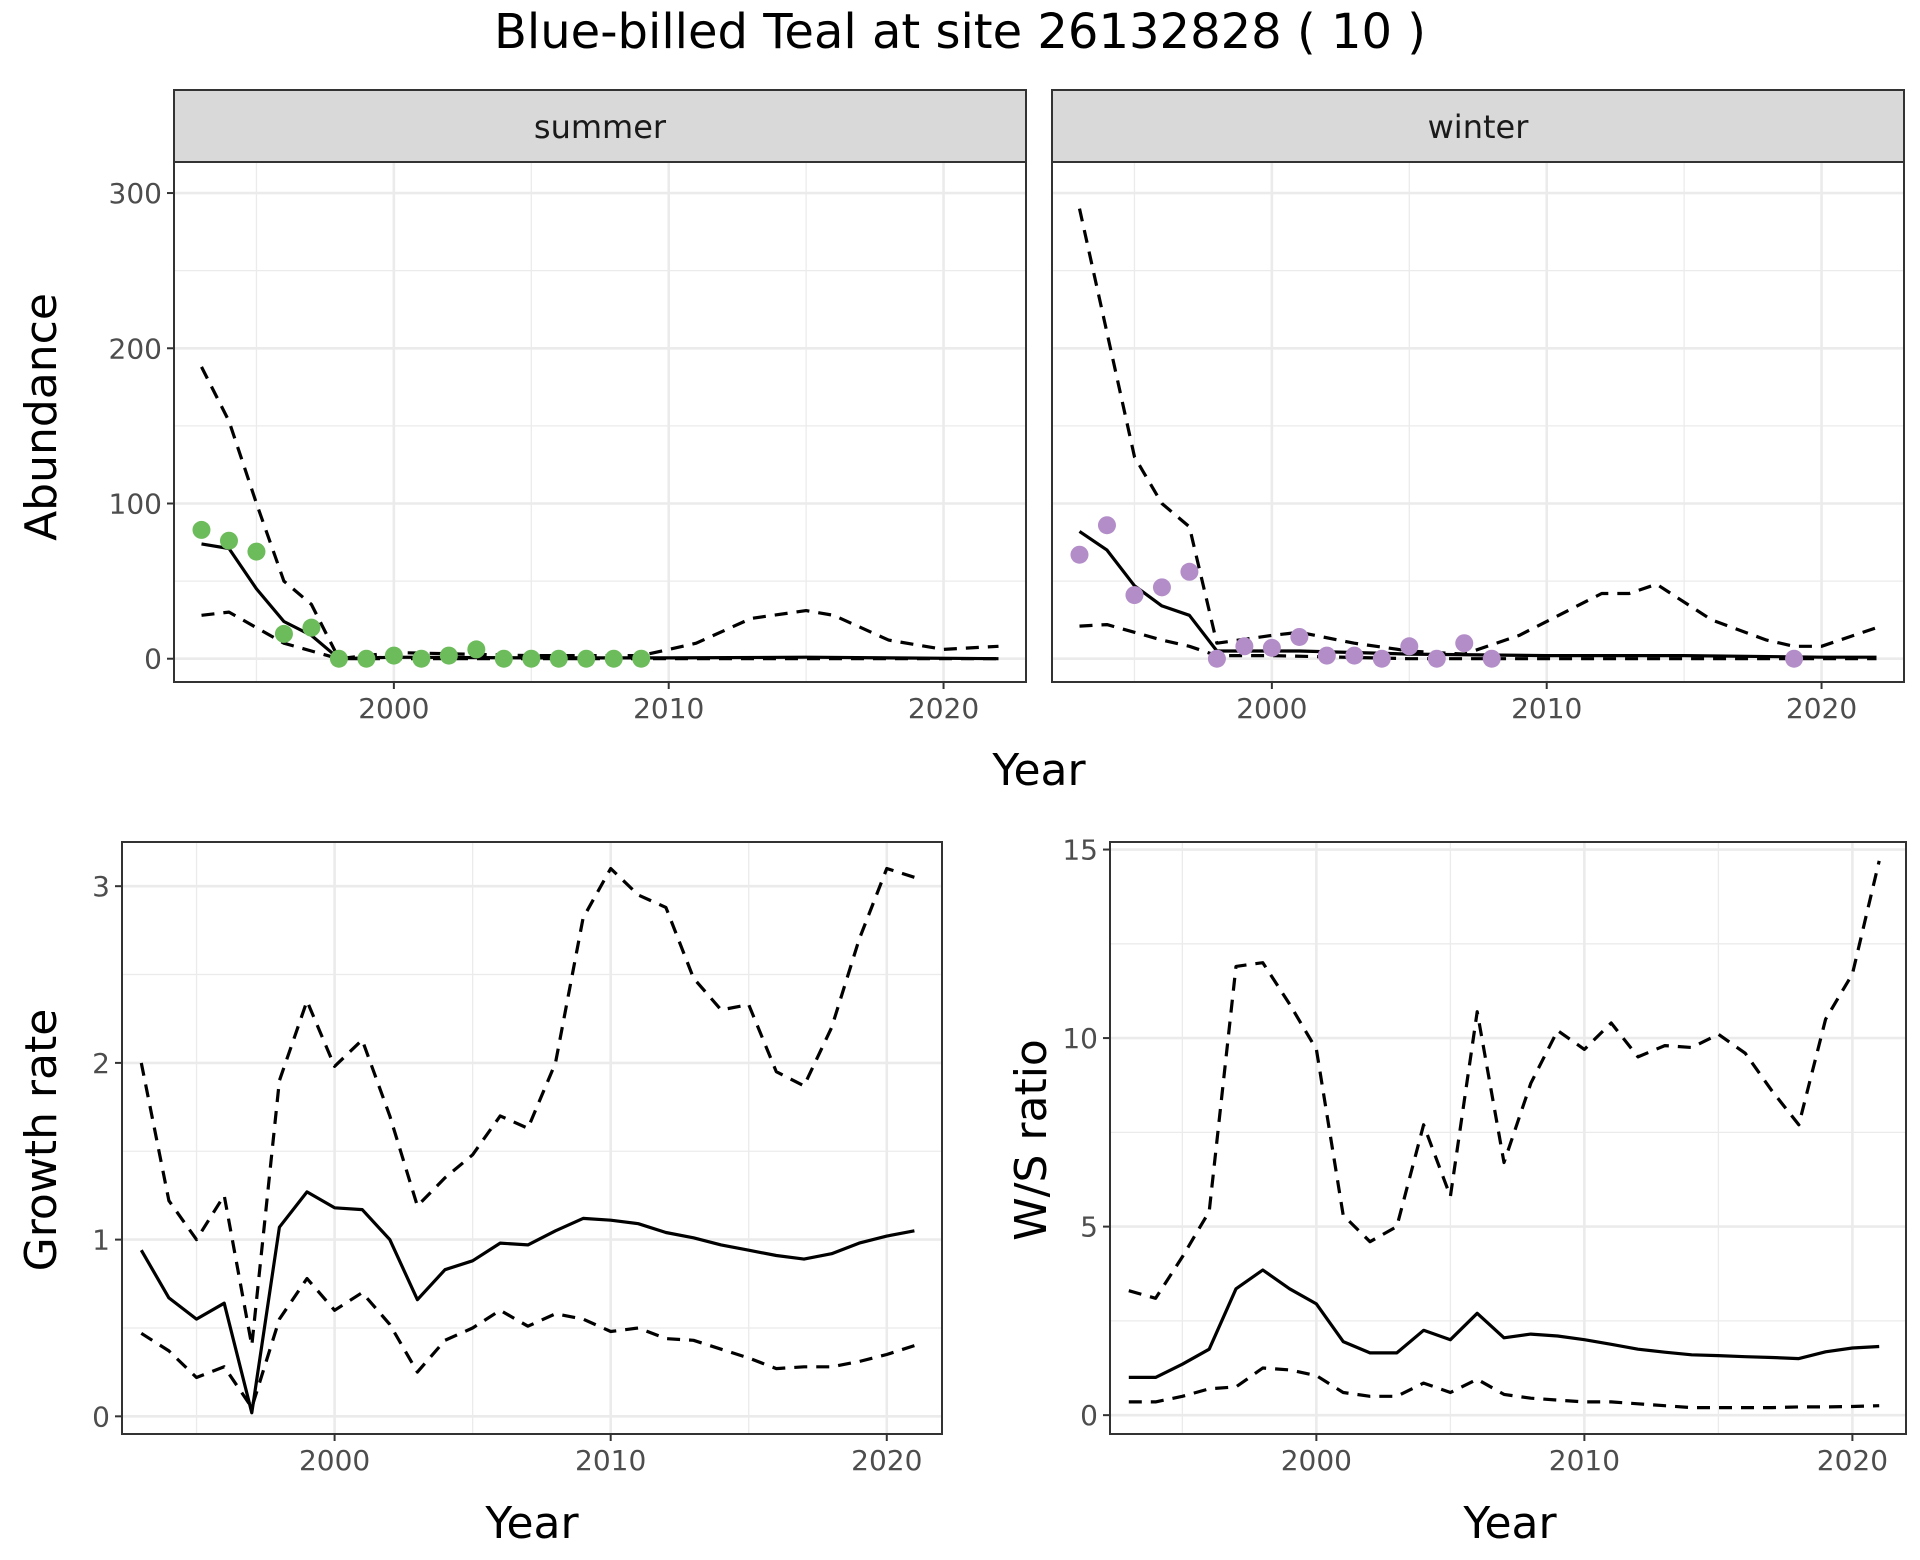  Describe the element at coordinates (943, 708) in the screenshot. I see `abundance-summer-x-tick-label: 2020` at that location.